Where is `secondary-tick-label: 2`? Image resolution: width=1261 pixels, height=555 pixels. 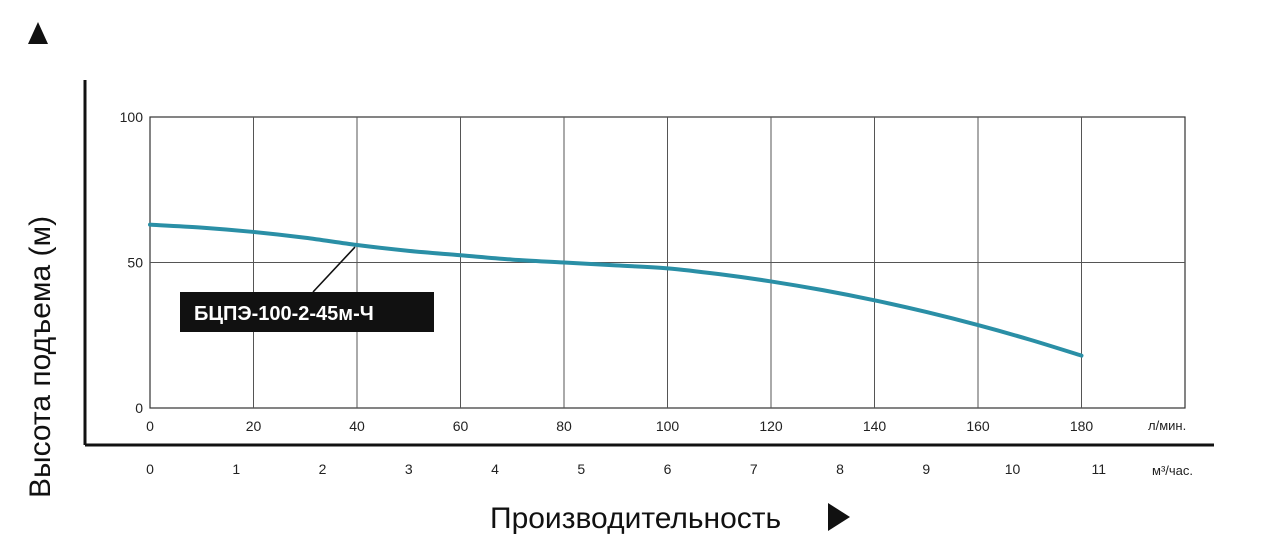
secondary-tick-label: 2 is located at coordinates (323, 469).